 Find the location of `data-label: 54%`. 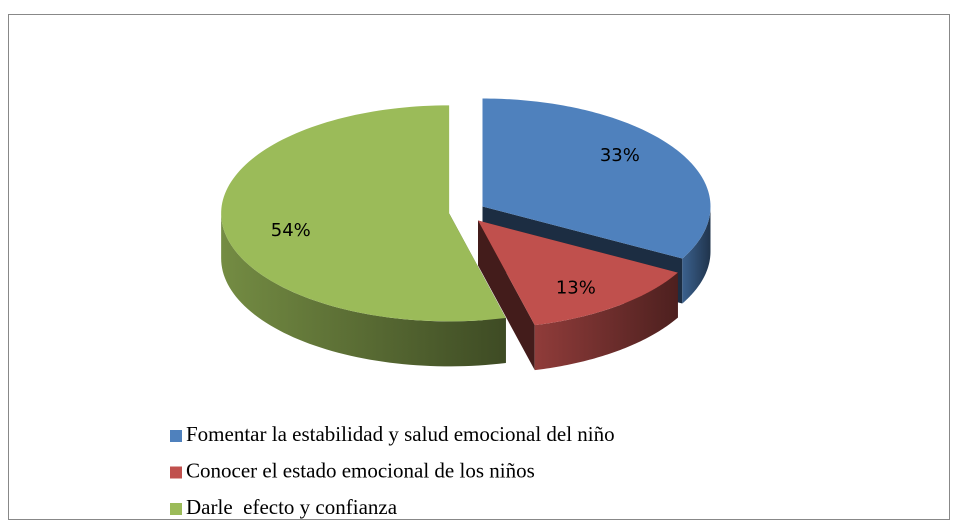

data-label: 54% is located at coordinates (291, 230).